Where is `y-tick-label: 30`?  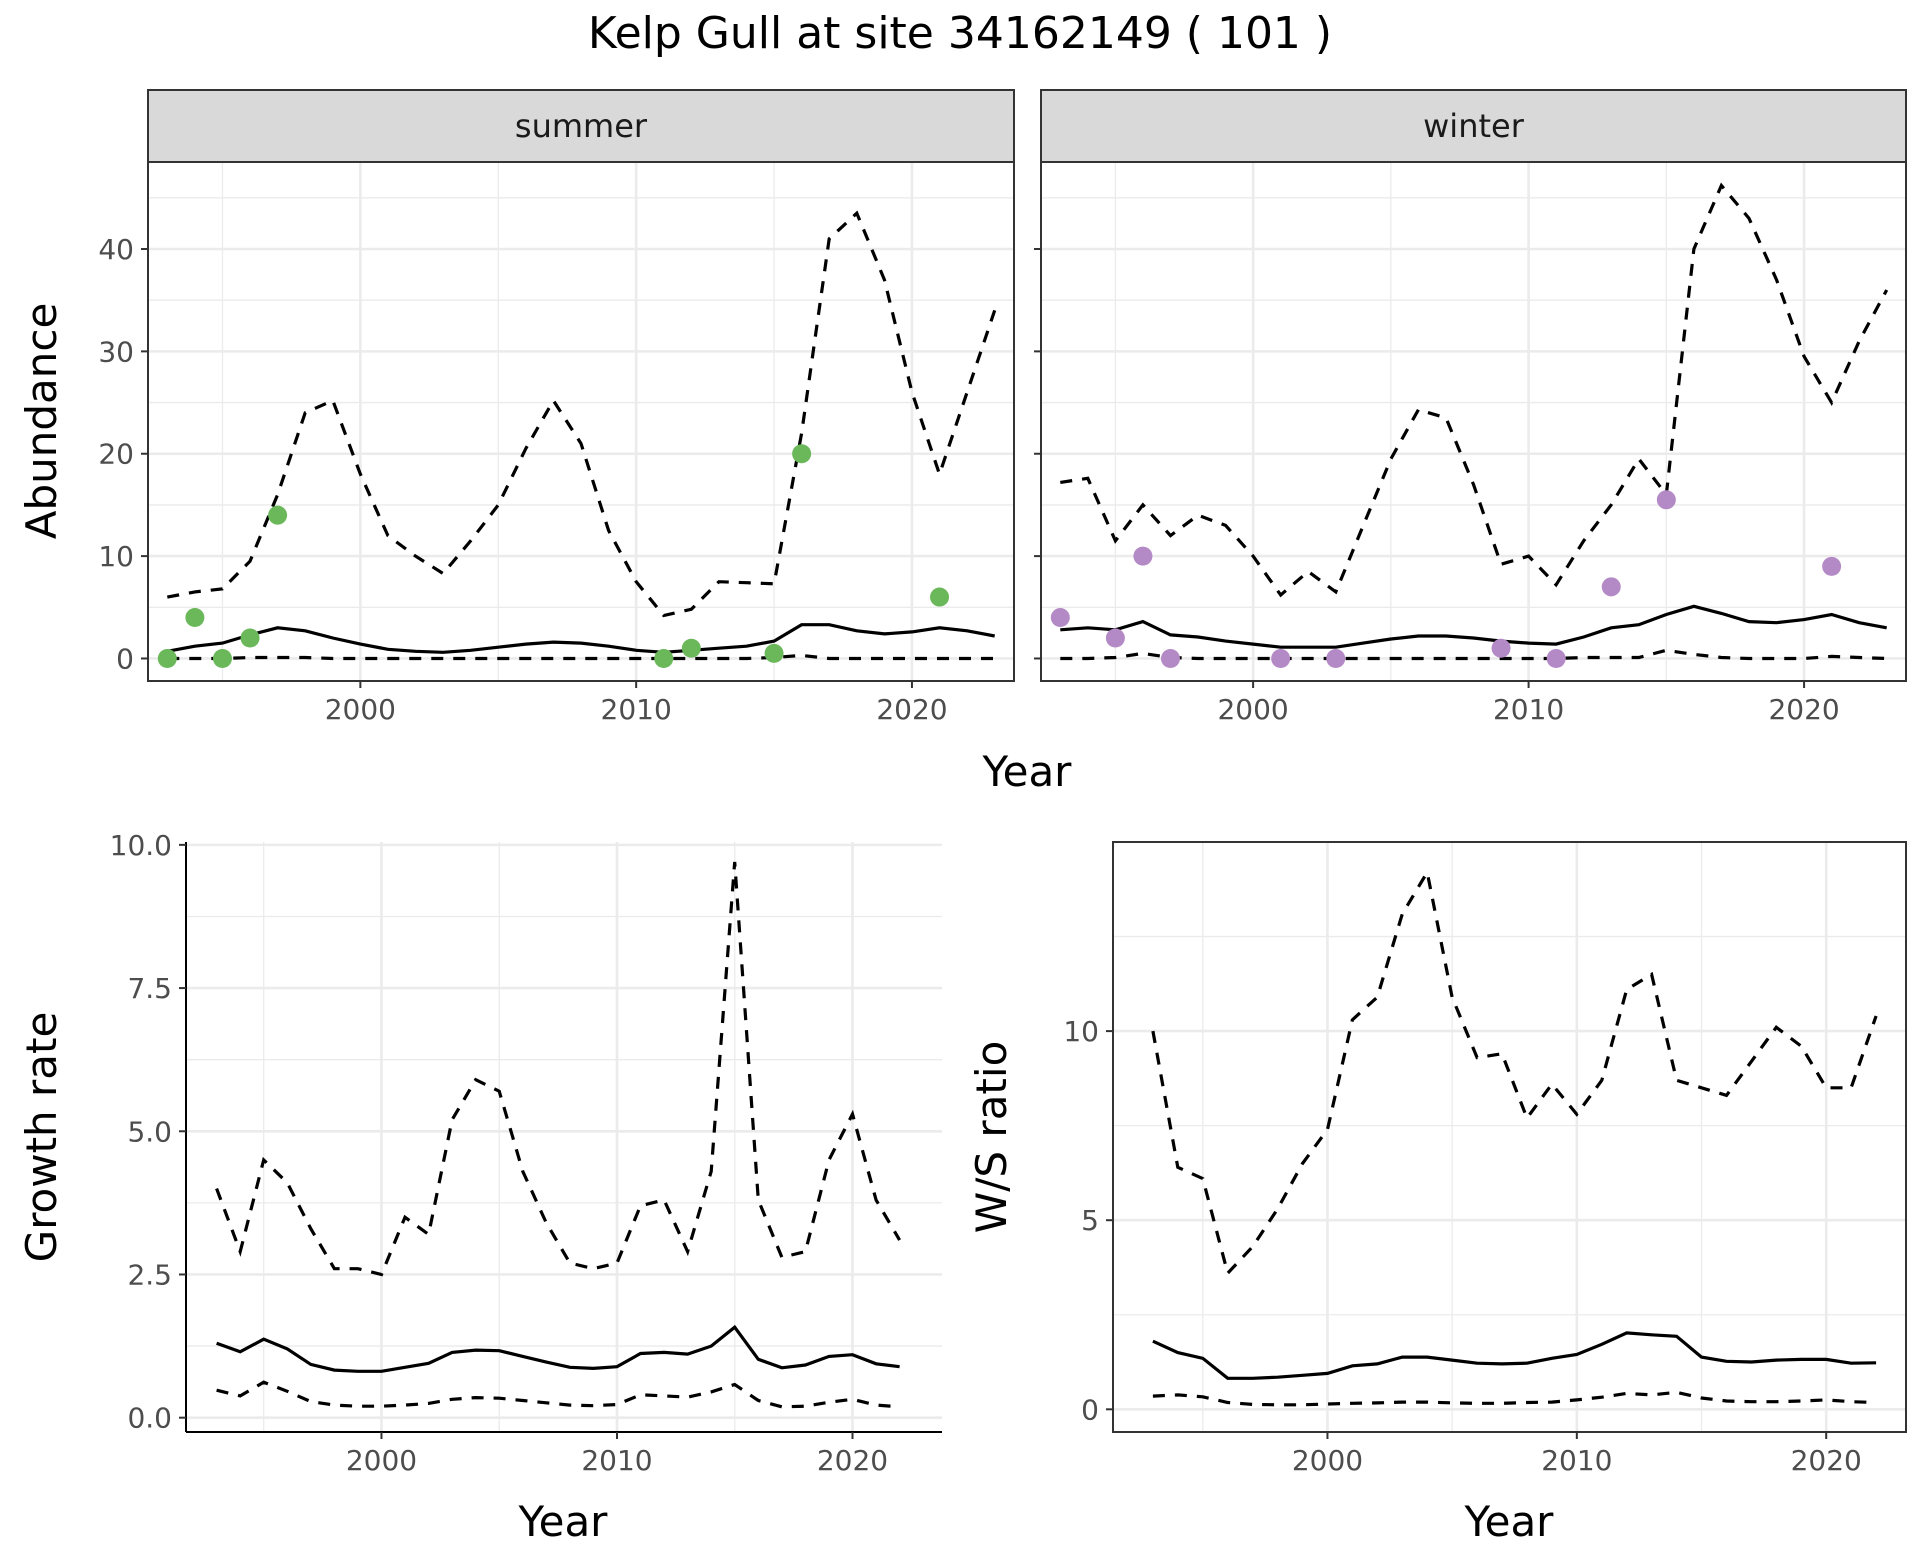
y-tick-label: 30 is located at coordinates (116, 351).